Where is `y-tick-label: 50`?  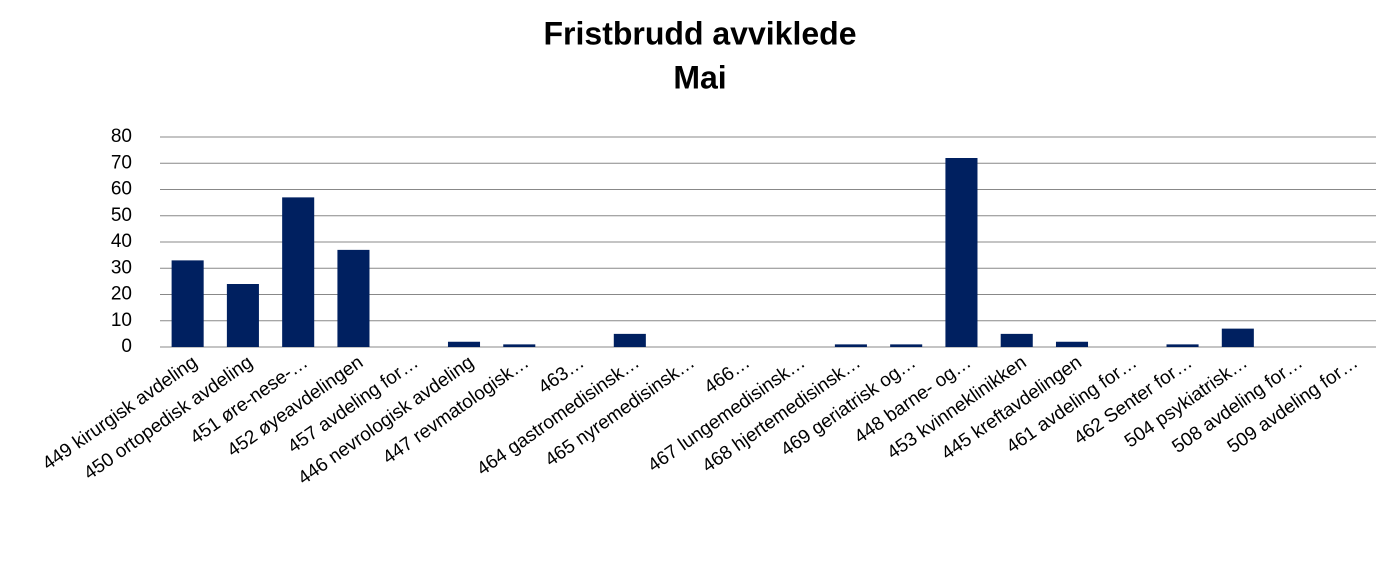
y-tick-label: 50 is located at coordinates (121, 215).